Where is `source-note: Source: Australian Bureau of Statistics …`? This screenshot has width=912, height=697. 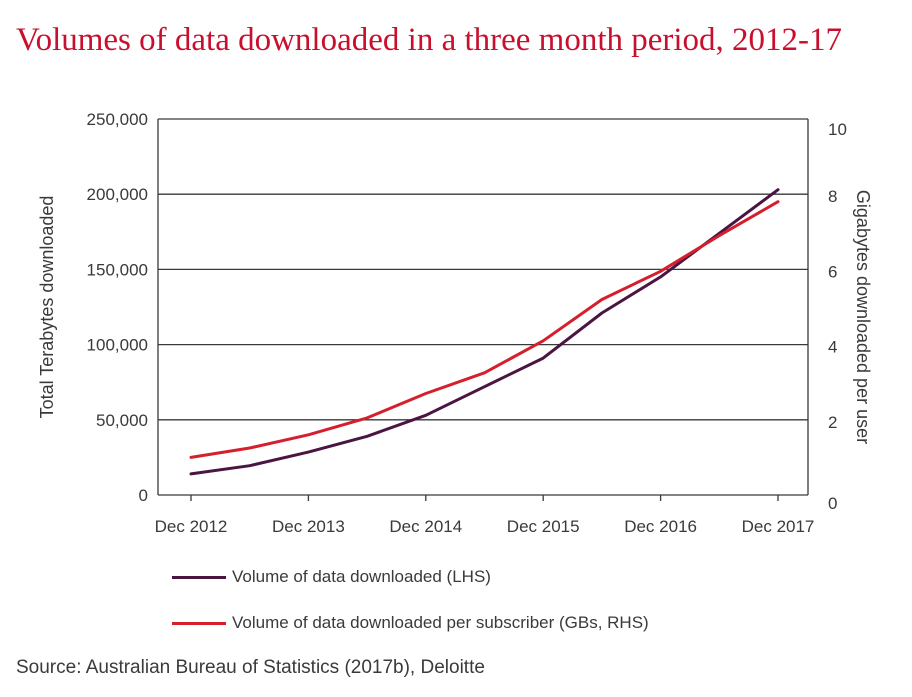 source-note: Source: Australian Bureau of Statistics … is located at coordinates (250, 667).